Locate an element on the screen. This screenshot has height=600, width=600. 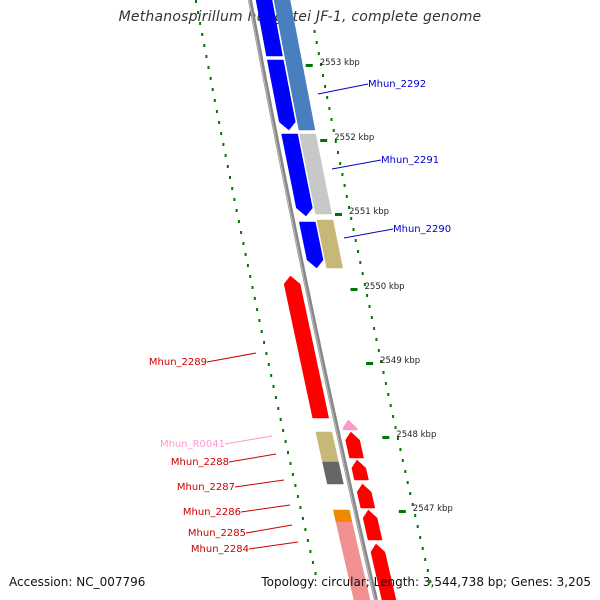
tick-label: 2548 kbp is located at coordinates (416, 435).